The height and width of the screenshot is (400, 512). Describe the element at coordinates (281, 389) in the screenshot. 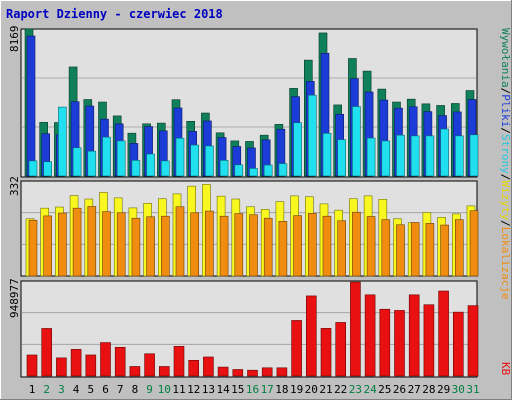

I see `day-label: 18` at that location.